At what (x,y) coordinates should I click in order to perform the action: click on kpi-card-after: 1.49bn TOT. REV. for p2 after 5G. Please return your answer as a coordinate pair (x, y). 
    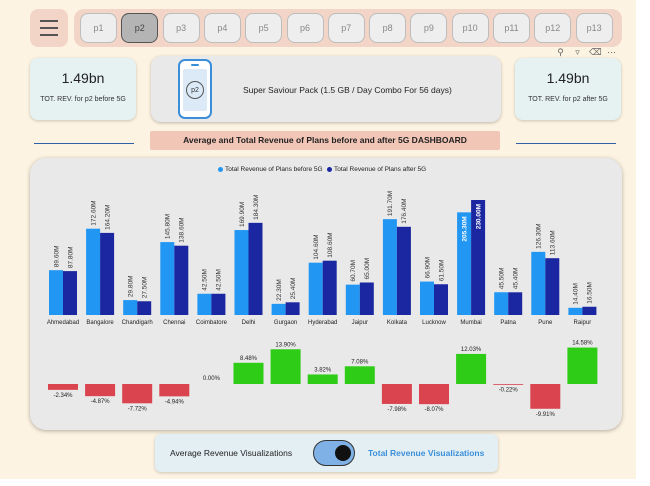
    Looking at the image, I should click on (568, 89).